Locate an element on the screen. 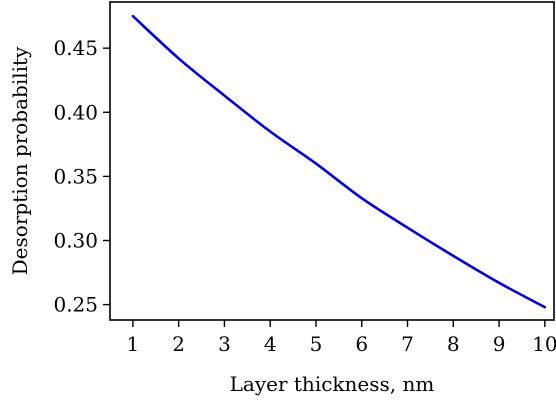 The width and height of the screenshot is (556, 402). x-tick-label: 5 is located at coordinates (316, 344).